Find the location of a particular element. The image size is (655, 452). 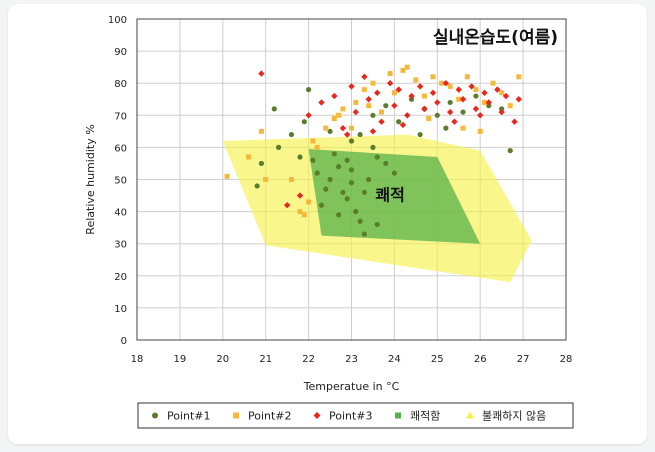

comfort-region-label: 쾌적 is located at coordinates (389, 195).